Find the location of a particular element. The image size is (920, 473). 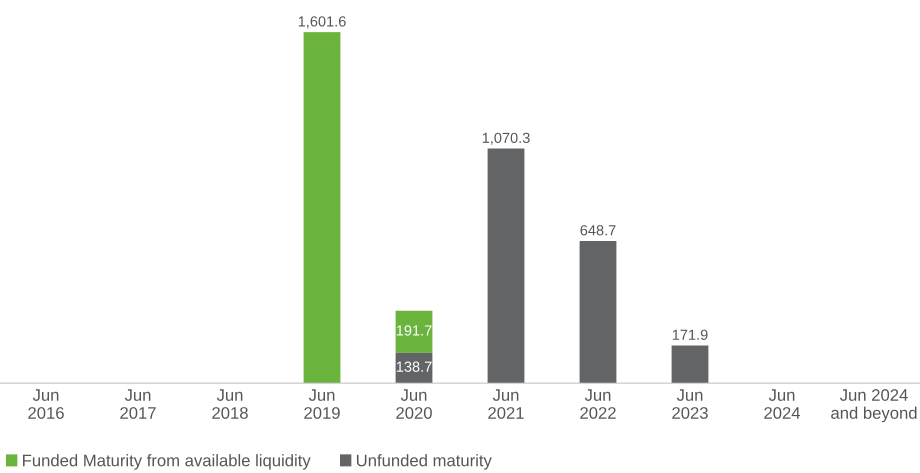

data-label: 138.7 is located at coordinates (414, 367).